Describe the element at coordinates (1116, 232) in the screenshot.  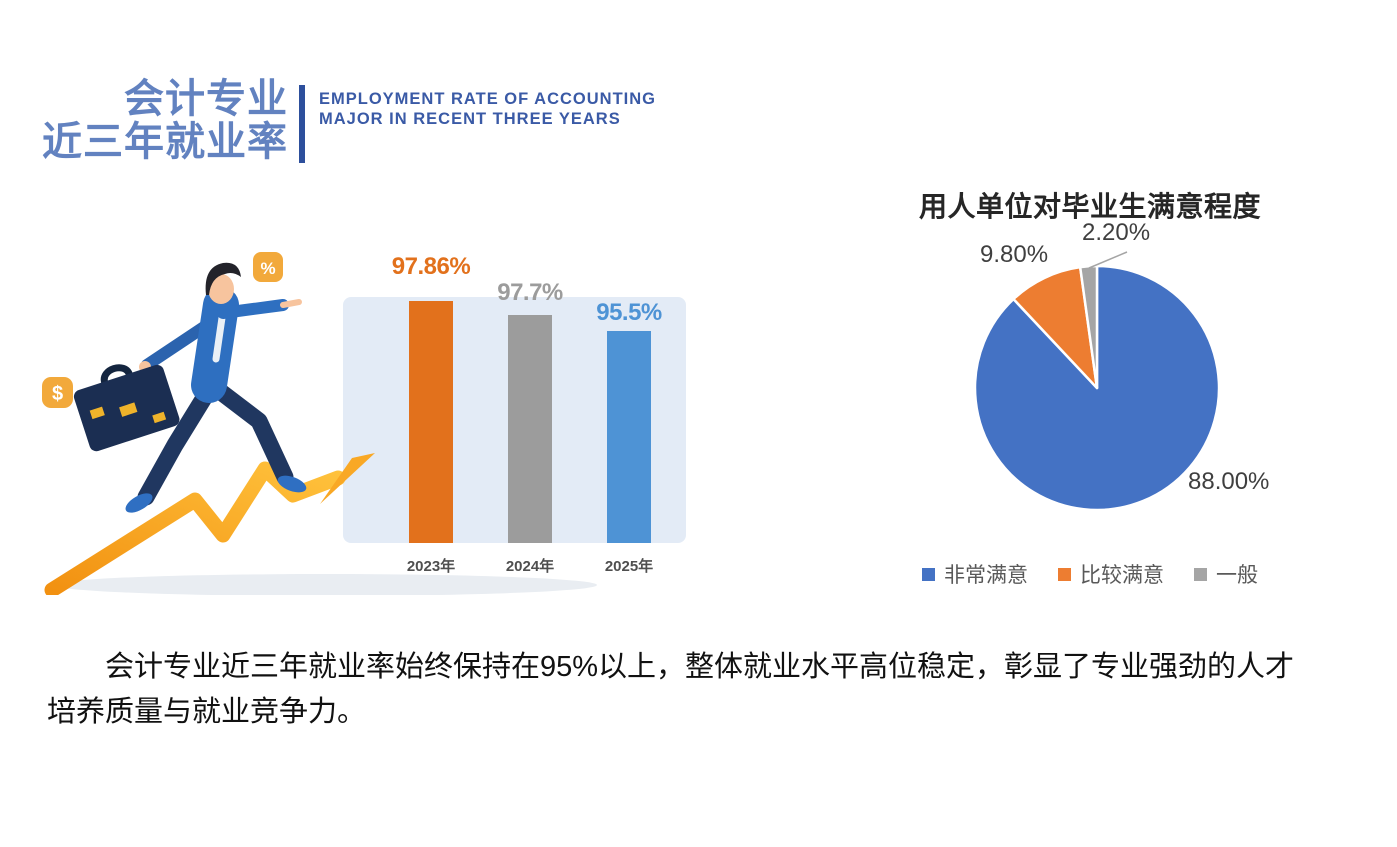
I see `pie-label-general: 2.20%` at that location.